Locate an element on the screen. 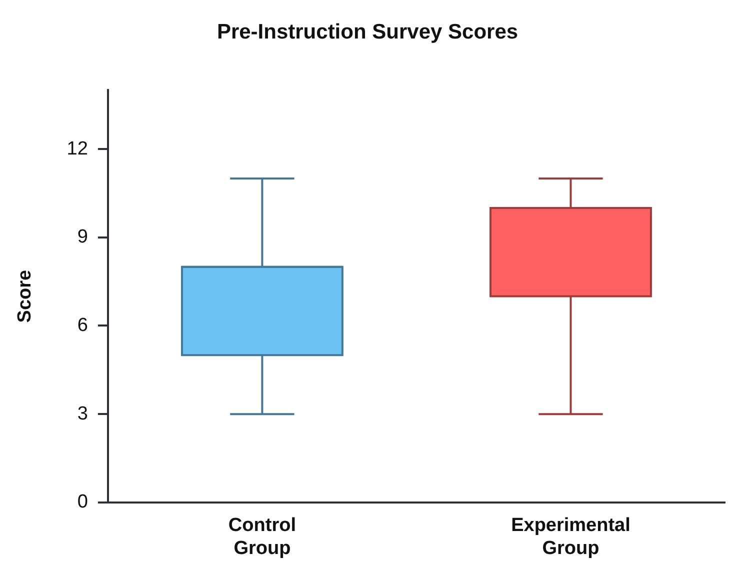  y-tick-label: 12 is located at coordinates (77, 149).